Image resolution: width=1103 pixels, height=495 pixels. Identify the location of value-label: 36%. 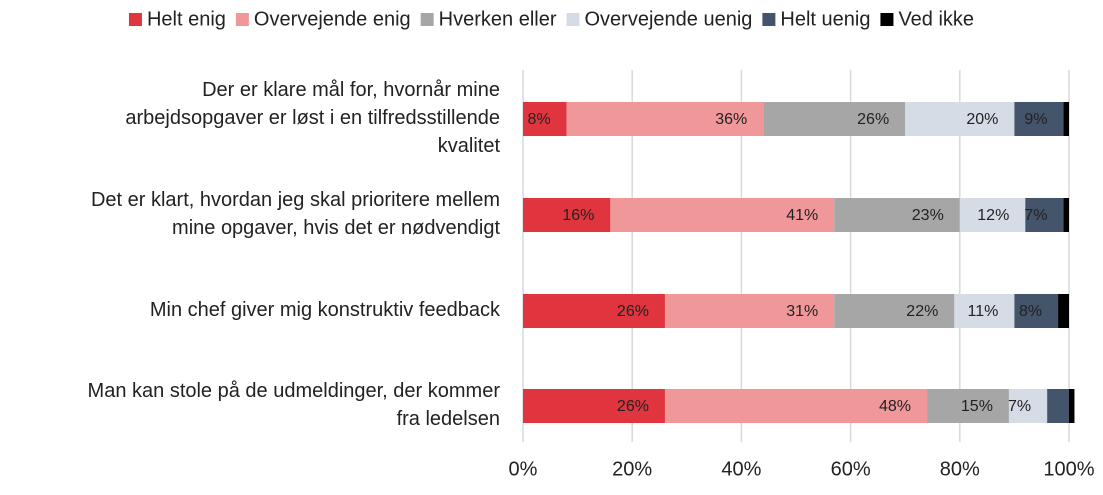
(731, 119).